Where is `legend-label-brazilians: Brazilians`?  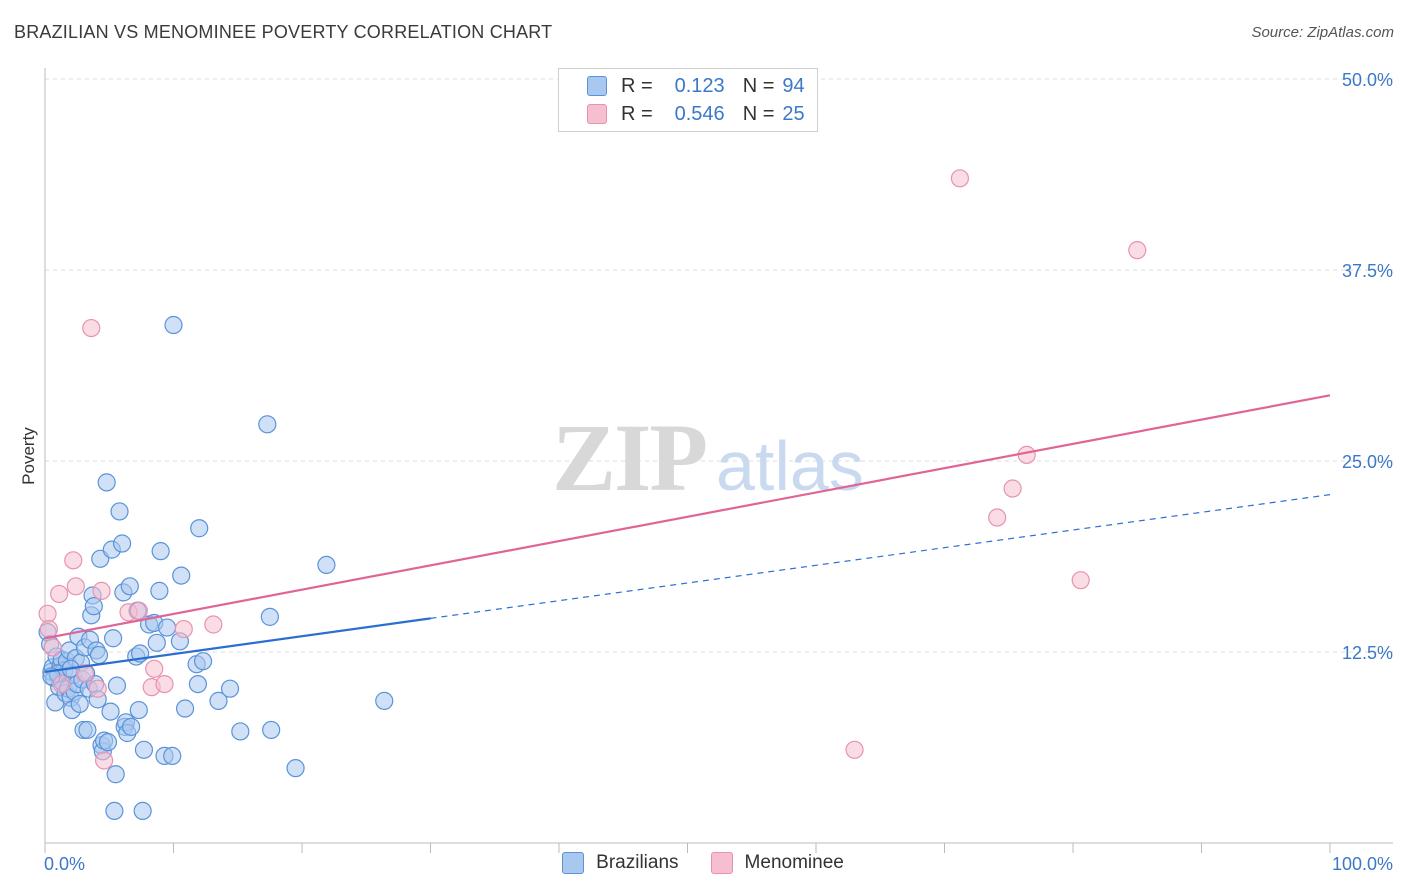
legend-label-brazilians: Brazilians is located at coordinates (637, 862).